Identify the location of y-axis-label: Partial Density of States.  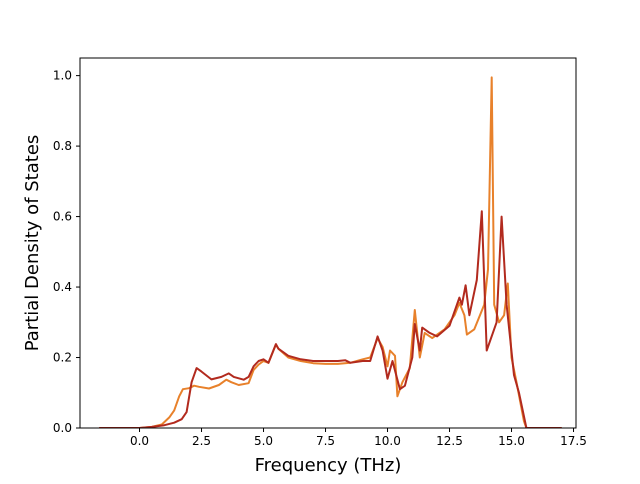
(32, 243).